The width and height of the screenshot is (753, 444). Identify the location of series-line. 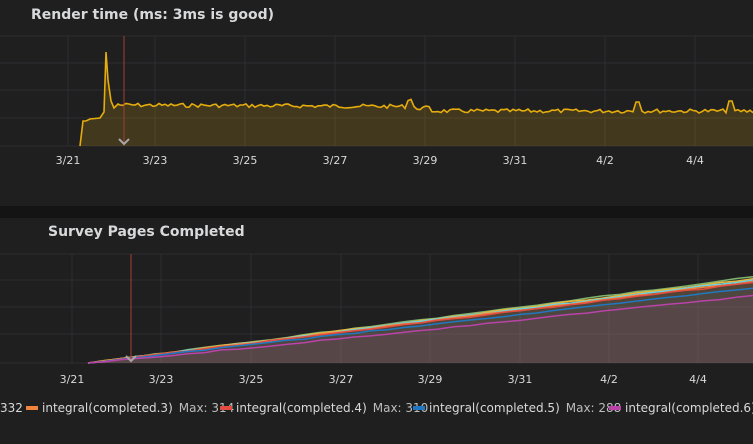
(420, 329).